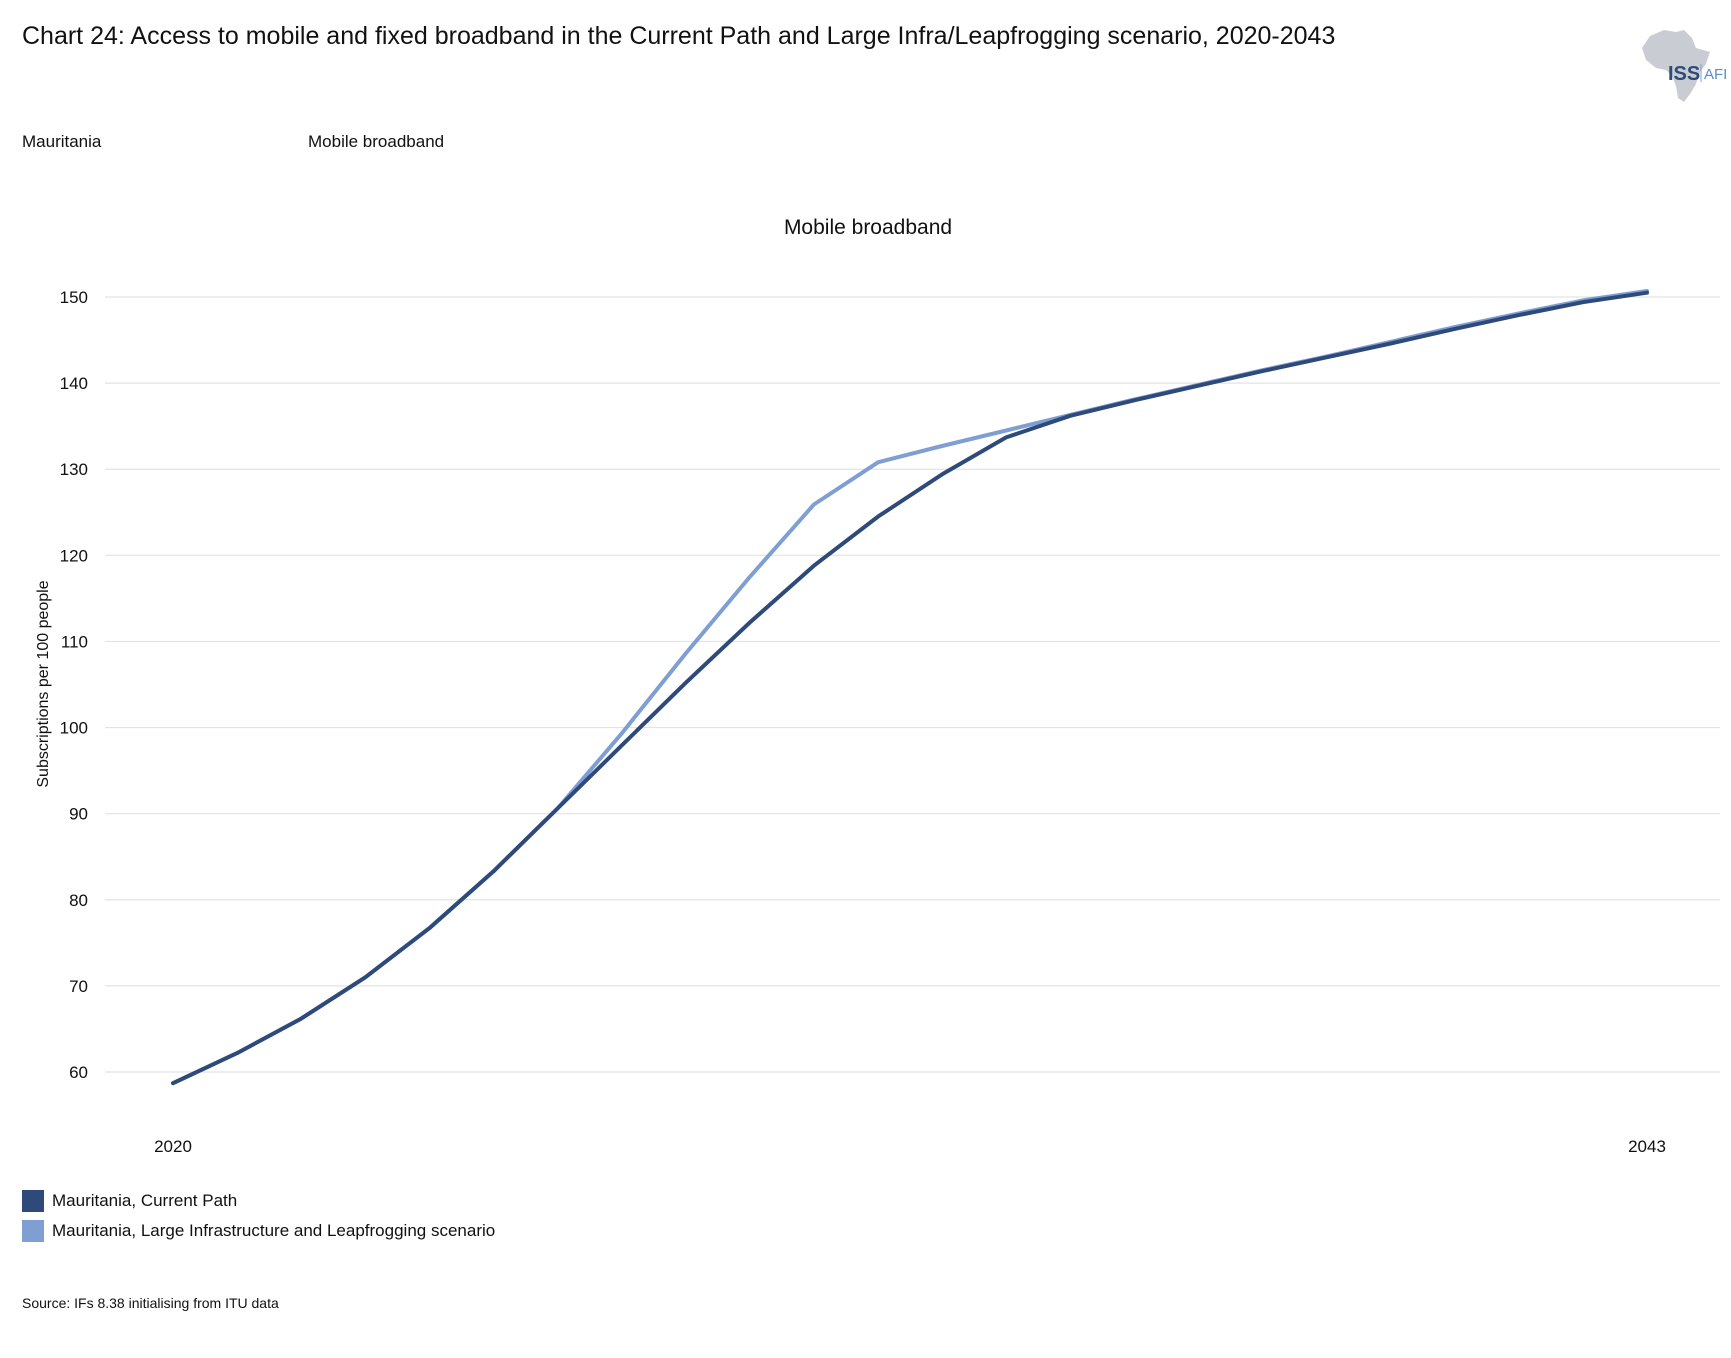  Describe the element at coordinates (145, 1200) in the screenshot. I see `legend-label-current-path: Mauritania, Current Path` at that location.